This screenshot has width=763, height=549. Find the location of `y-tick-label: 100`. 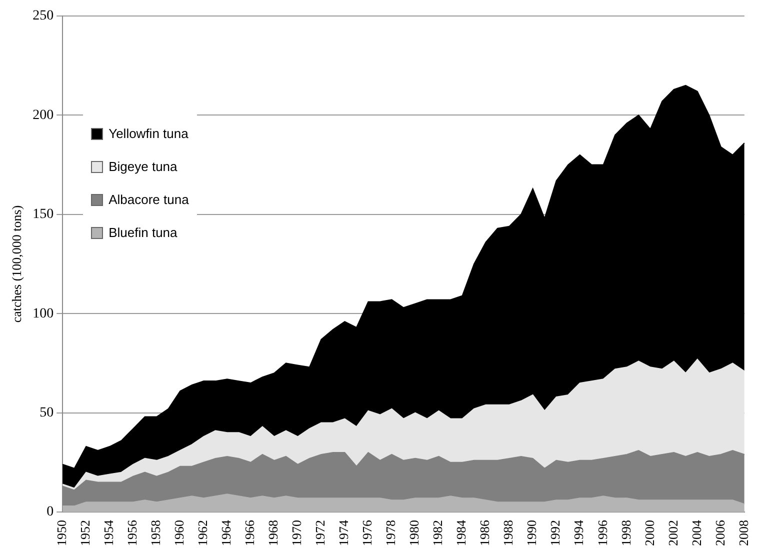

y-tick-label: 100 is located at coordinates (43, 314).